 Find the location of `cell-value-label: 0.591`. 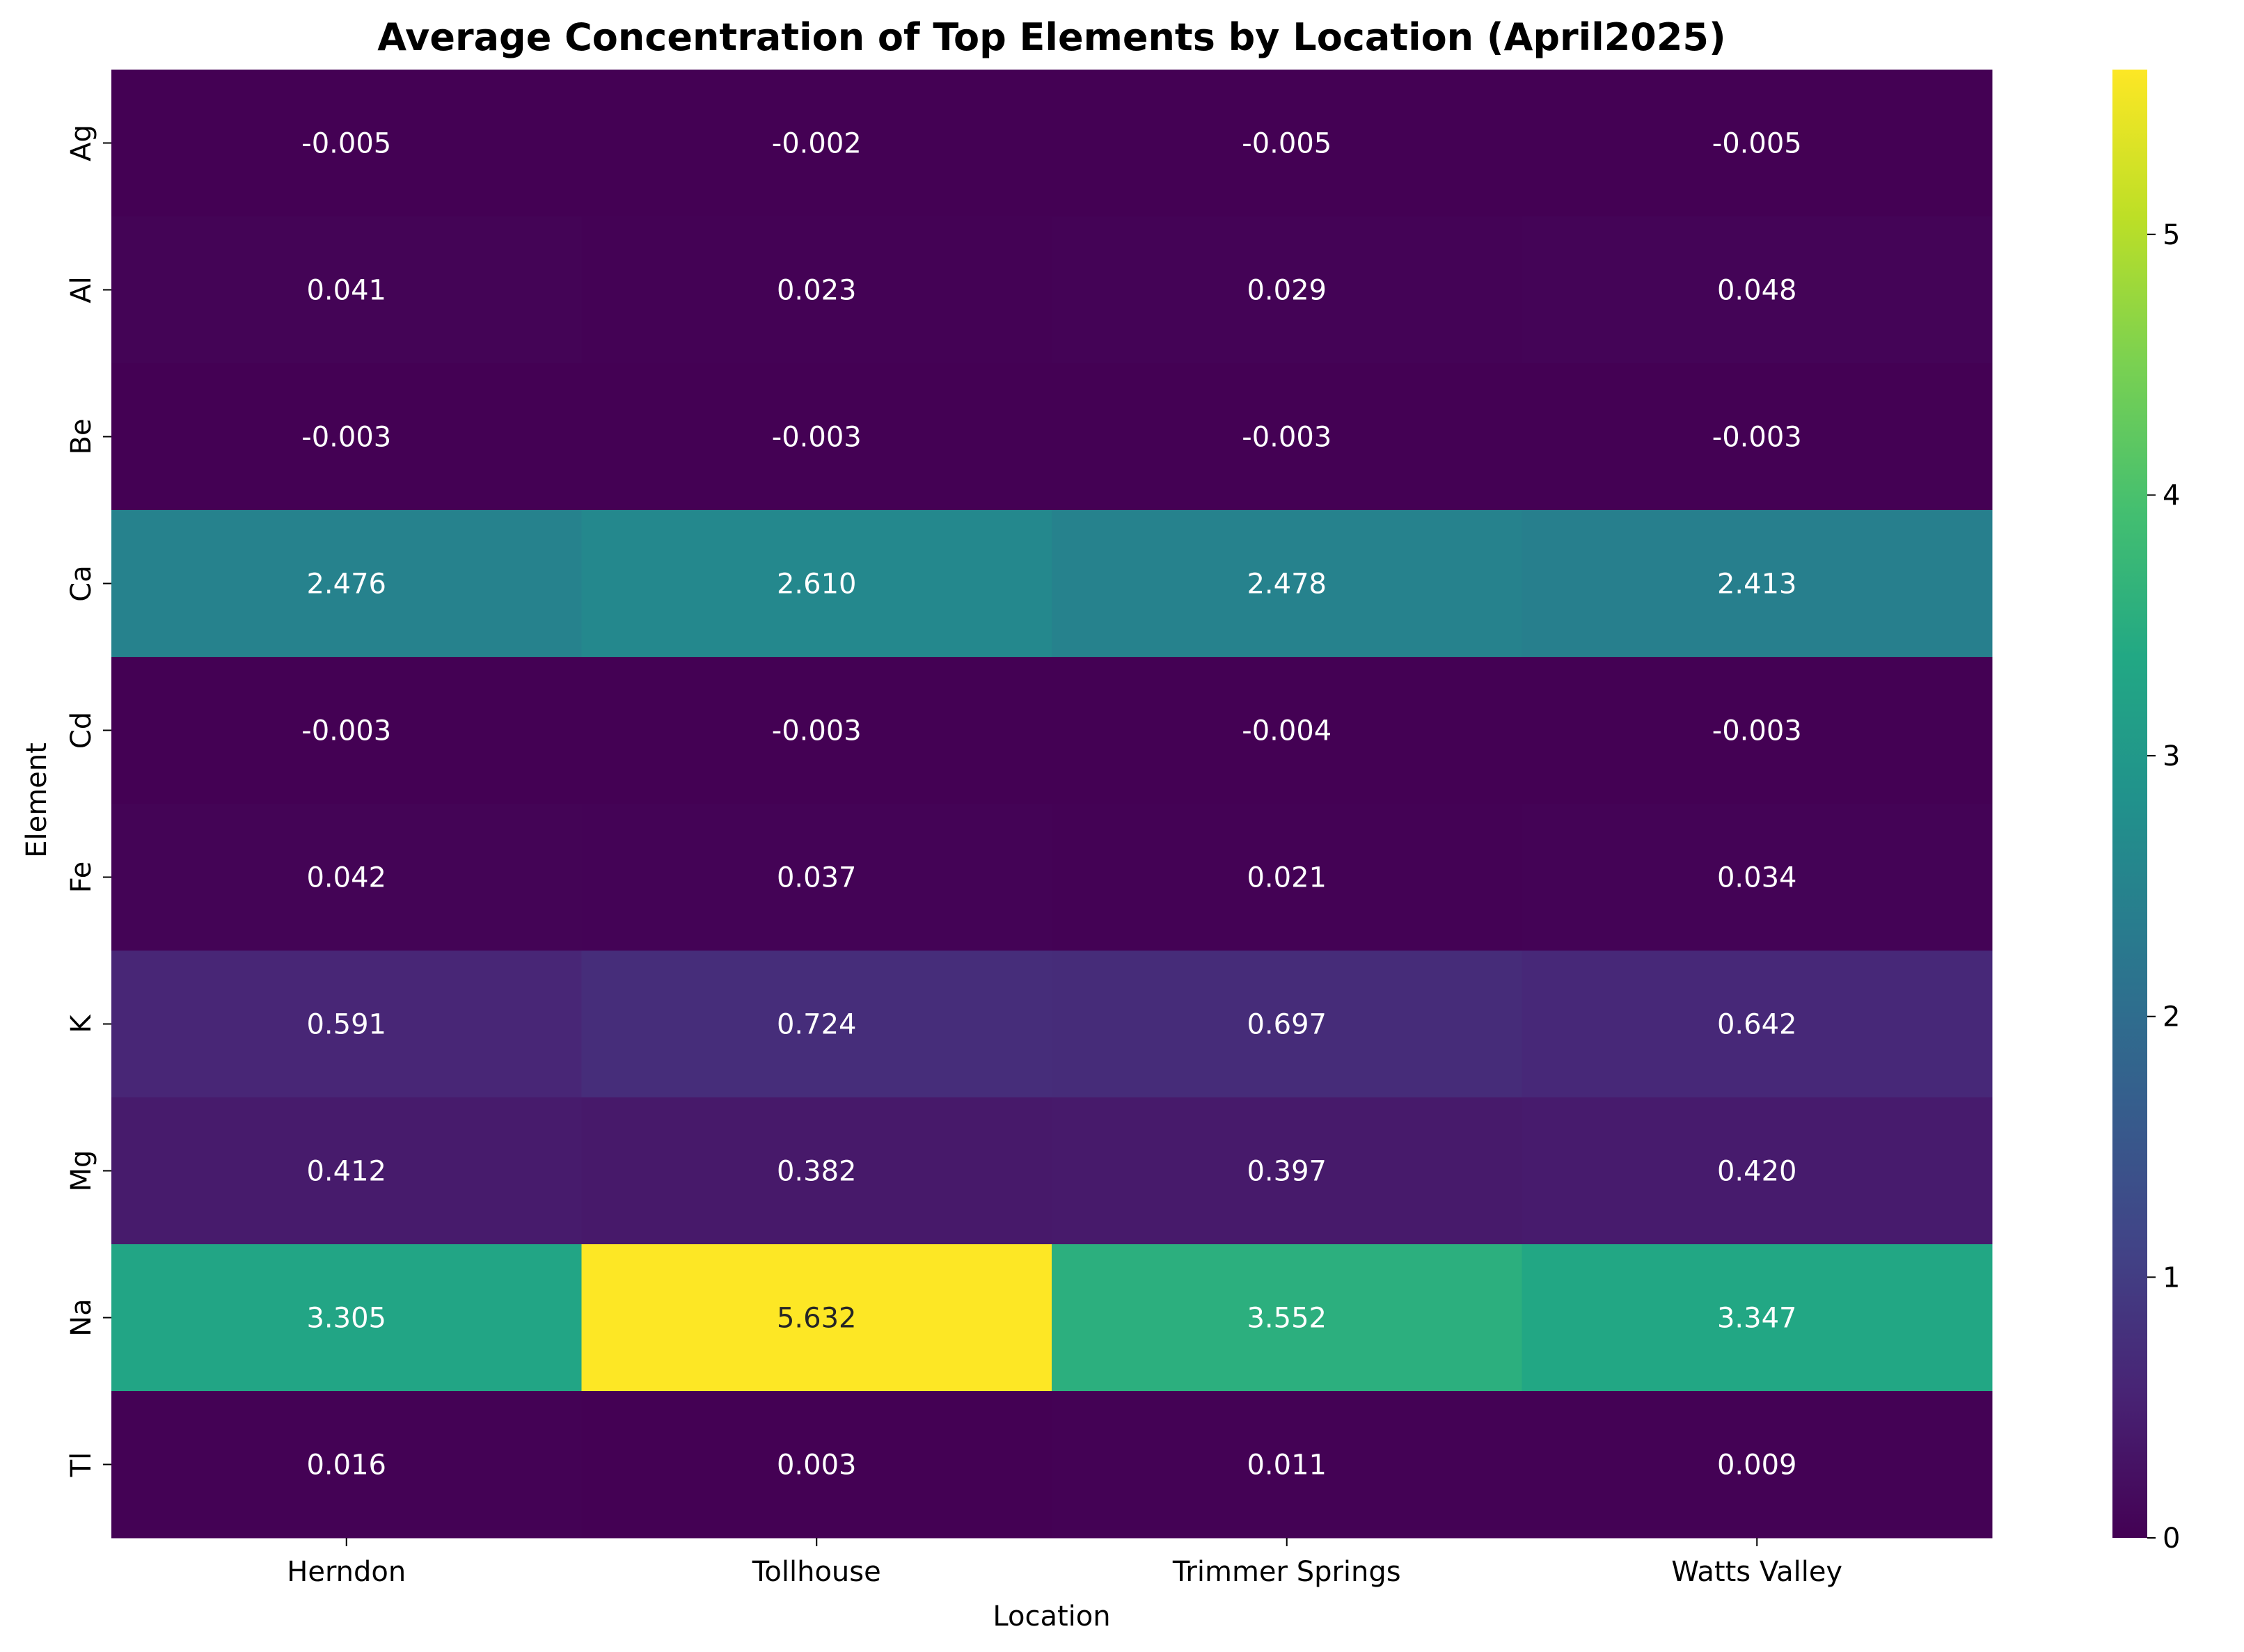

cell-value-label: 0.591 is located at coordinates (346, 1025).